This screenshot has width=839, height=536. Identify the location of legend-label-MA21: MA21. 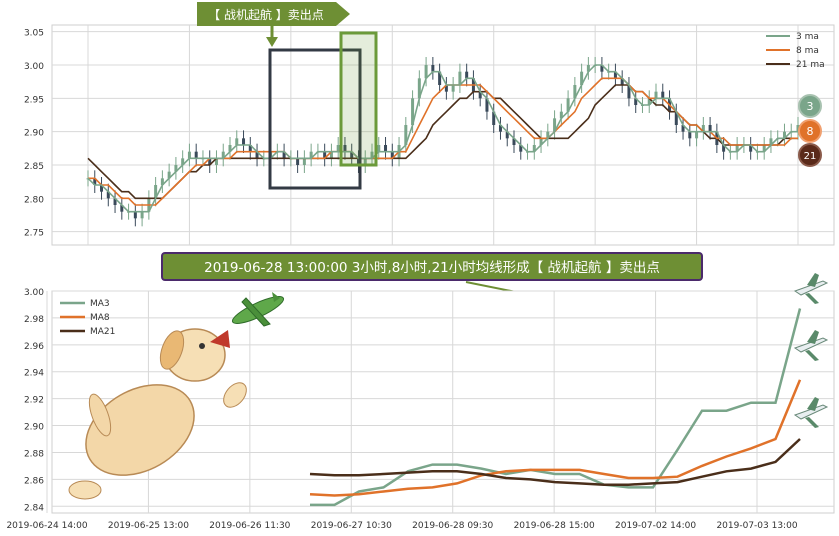
(102, 332).